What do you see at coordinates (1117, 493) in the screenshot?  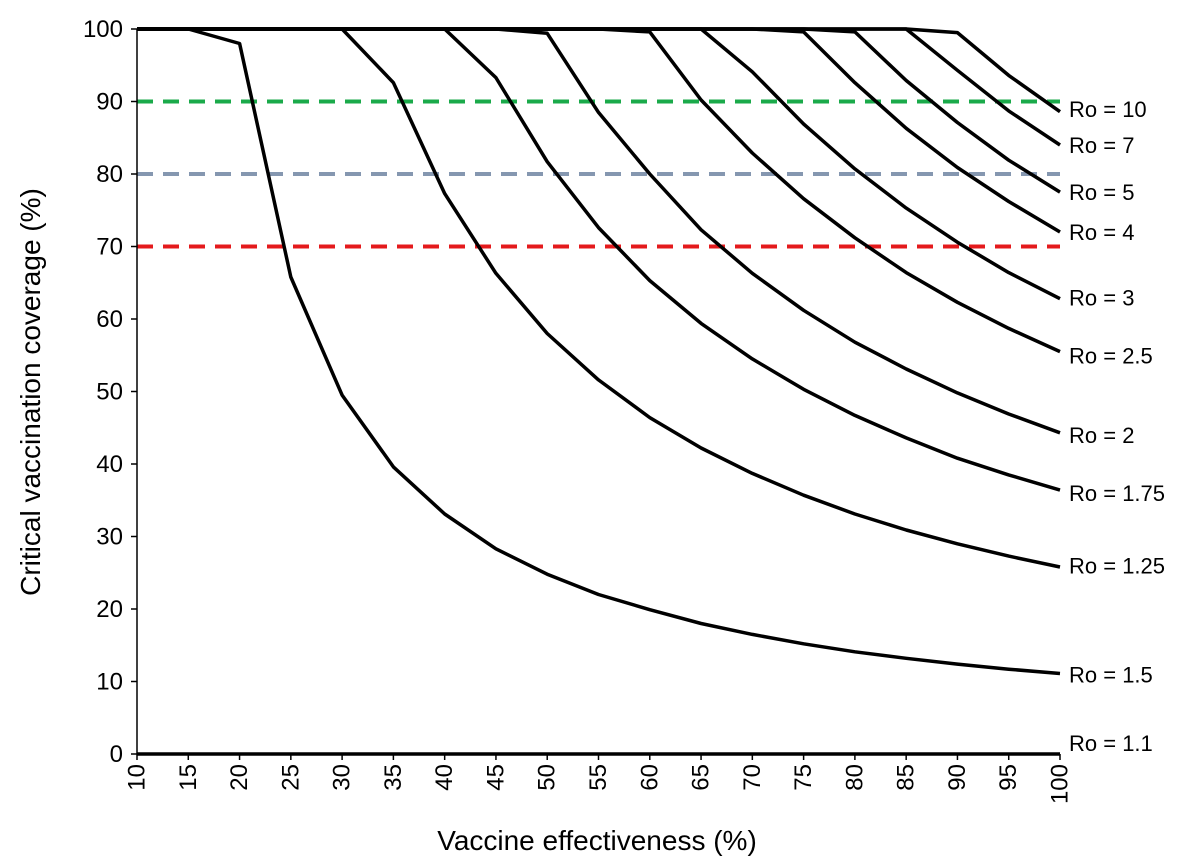 I see `series-label: Ro = 1.75` at bounding box center [1117, 493].